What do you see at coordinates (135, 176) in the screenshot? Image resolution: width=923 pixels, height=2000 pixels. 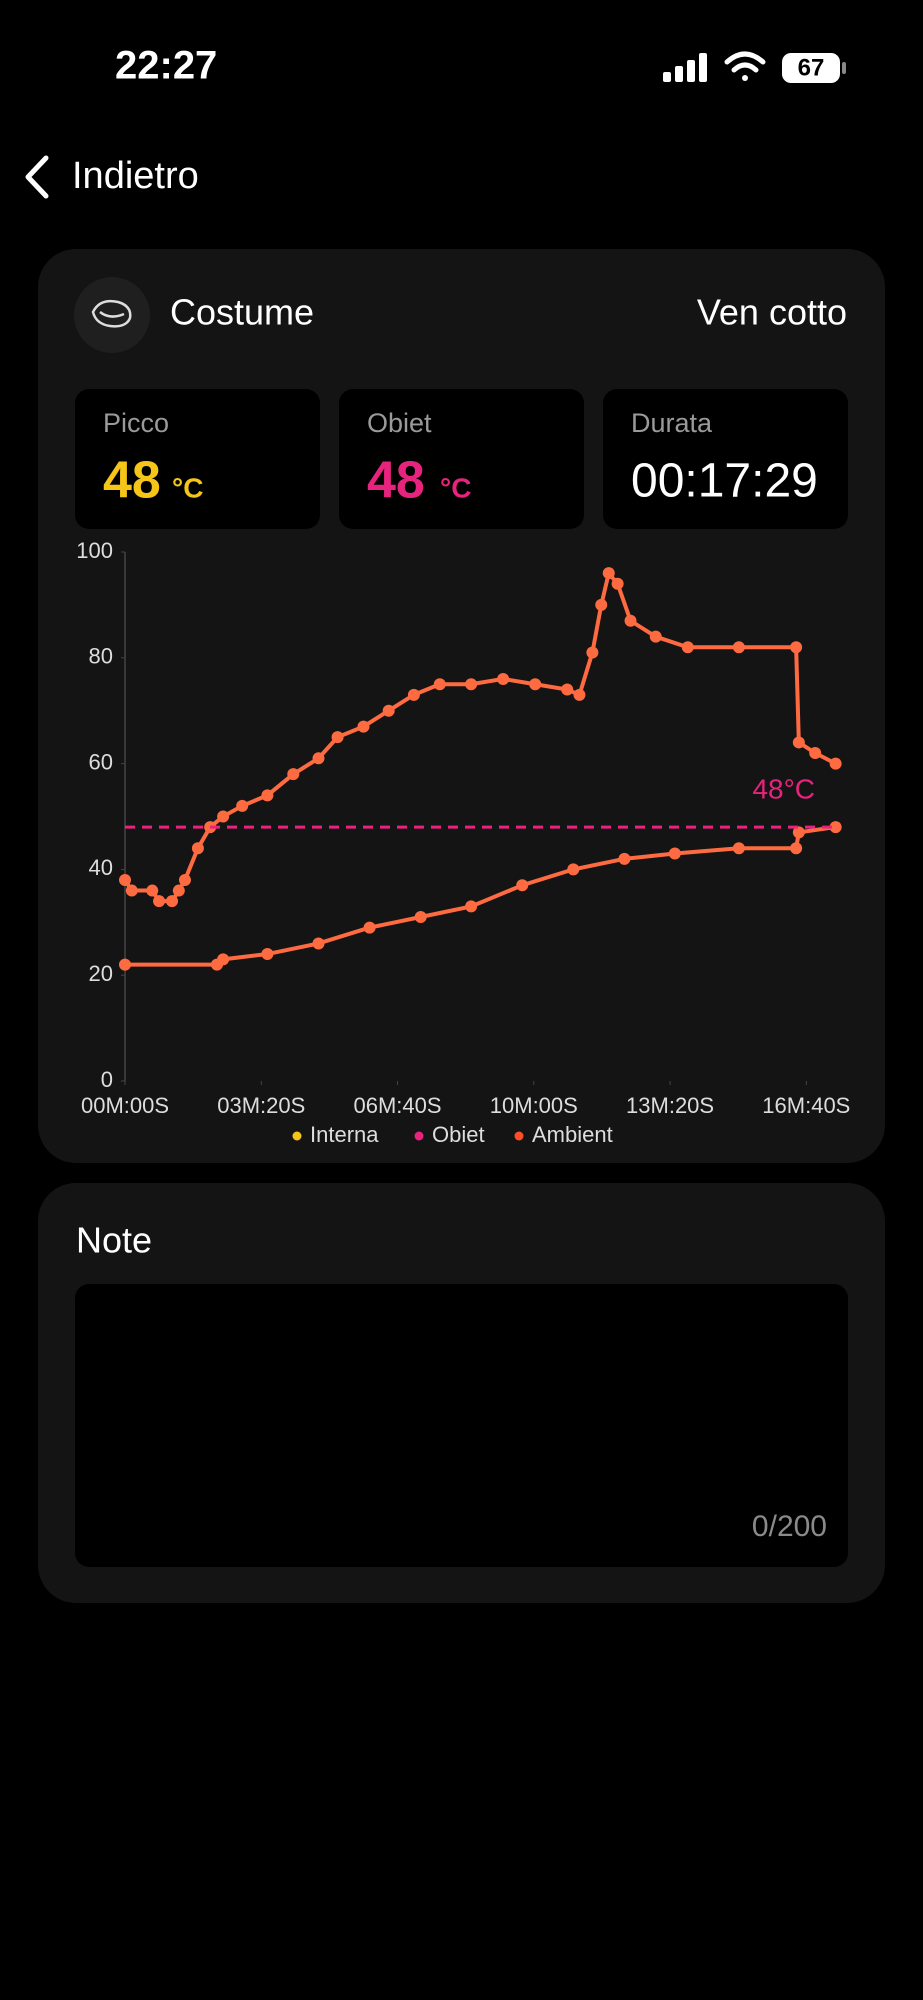 I see `back-button: Indietro` at bounding box center [135, 176].